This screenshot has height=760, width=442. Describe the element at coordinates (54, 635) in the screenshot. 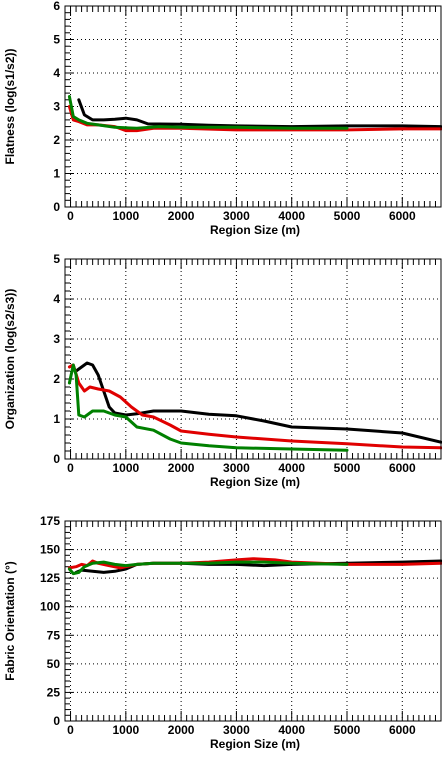

I see `y-tick-label: 75` at that location.